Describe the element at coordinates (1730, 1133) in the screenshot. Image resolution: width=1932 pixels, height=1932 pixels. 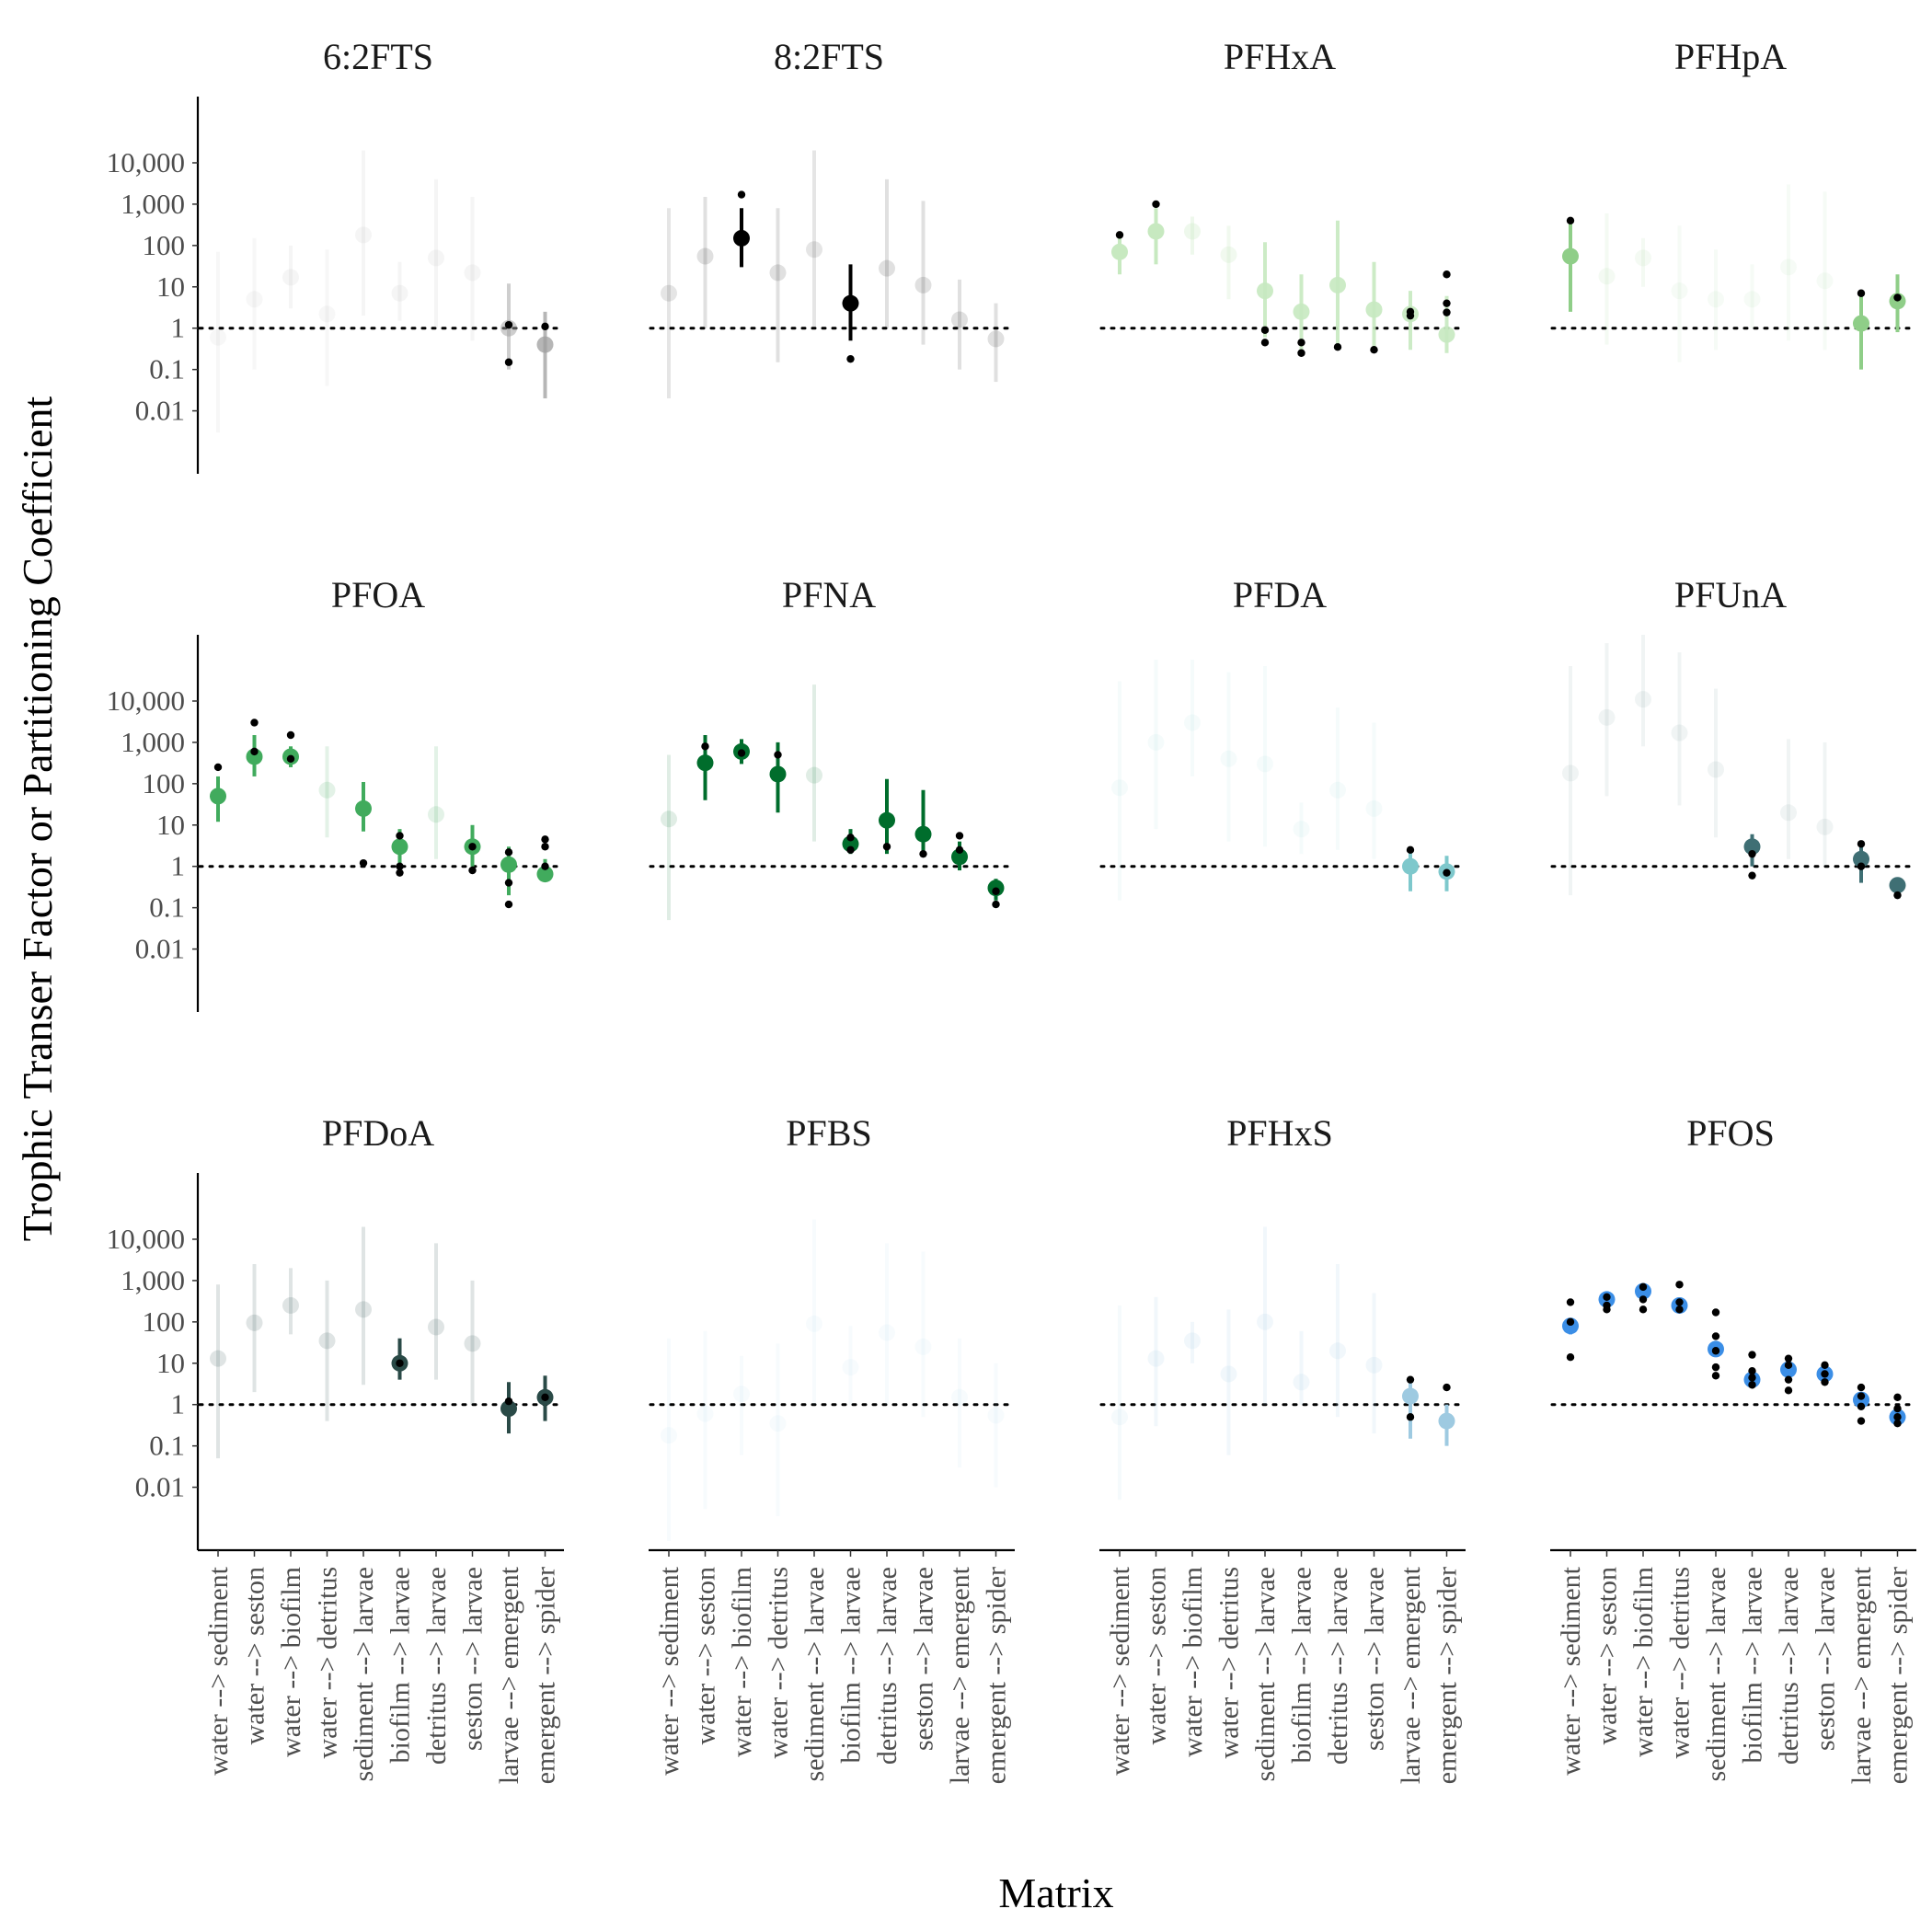
I see `panel-title: PFOS` at that location.